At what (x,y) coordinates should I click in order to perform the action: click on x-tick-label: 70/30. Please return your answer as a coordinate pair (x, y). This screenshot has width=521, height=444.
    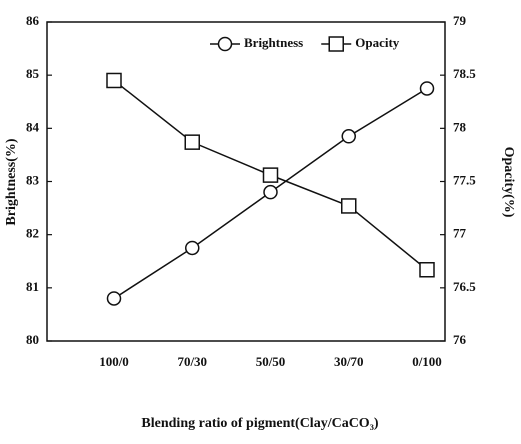
    Looking at the image, I should click on (192, 361).